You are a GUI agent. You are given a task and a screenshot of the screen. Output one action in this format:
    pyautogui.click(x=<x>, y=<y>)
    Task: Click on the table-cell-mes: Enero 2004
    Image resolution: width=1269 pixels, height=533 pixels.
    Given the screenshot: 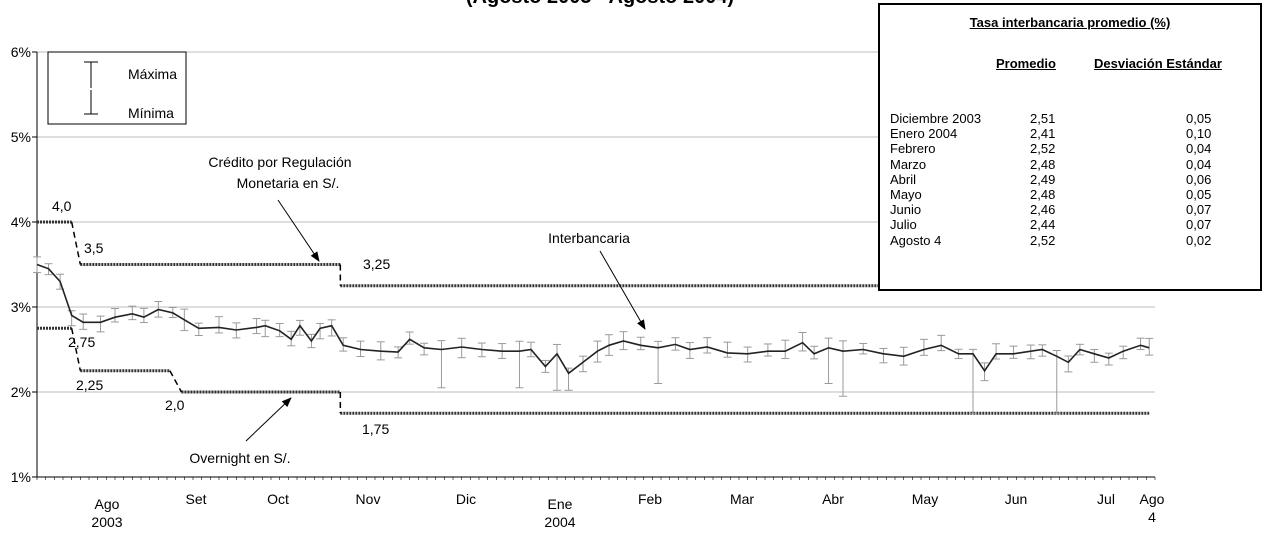 What is the action you would take?
    pyautogui.click(x=924, y=134)
    